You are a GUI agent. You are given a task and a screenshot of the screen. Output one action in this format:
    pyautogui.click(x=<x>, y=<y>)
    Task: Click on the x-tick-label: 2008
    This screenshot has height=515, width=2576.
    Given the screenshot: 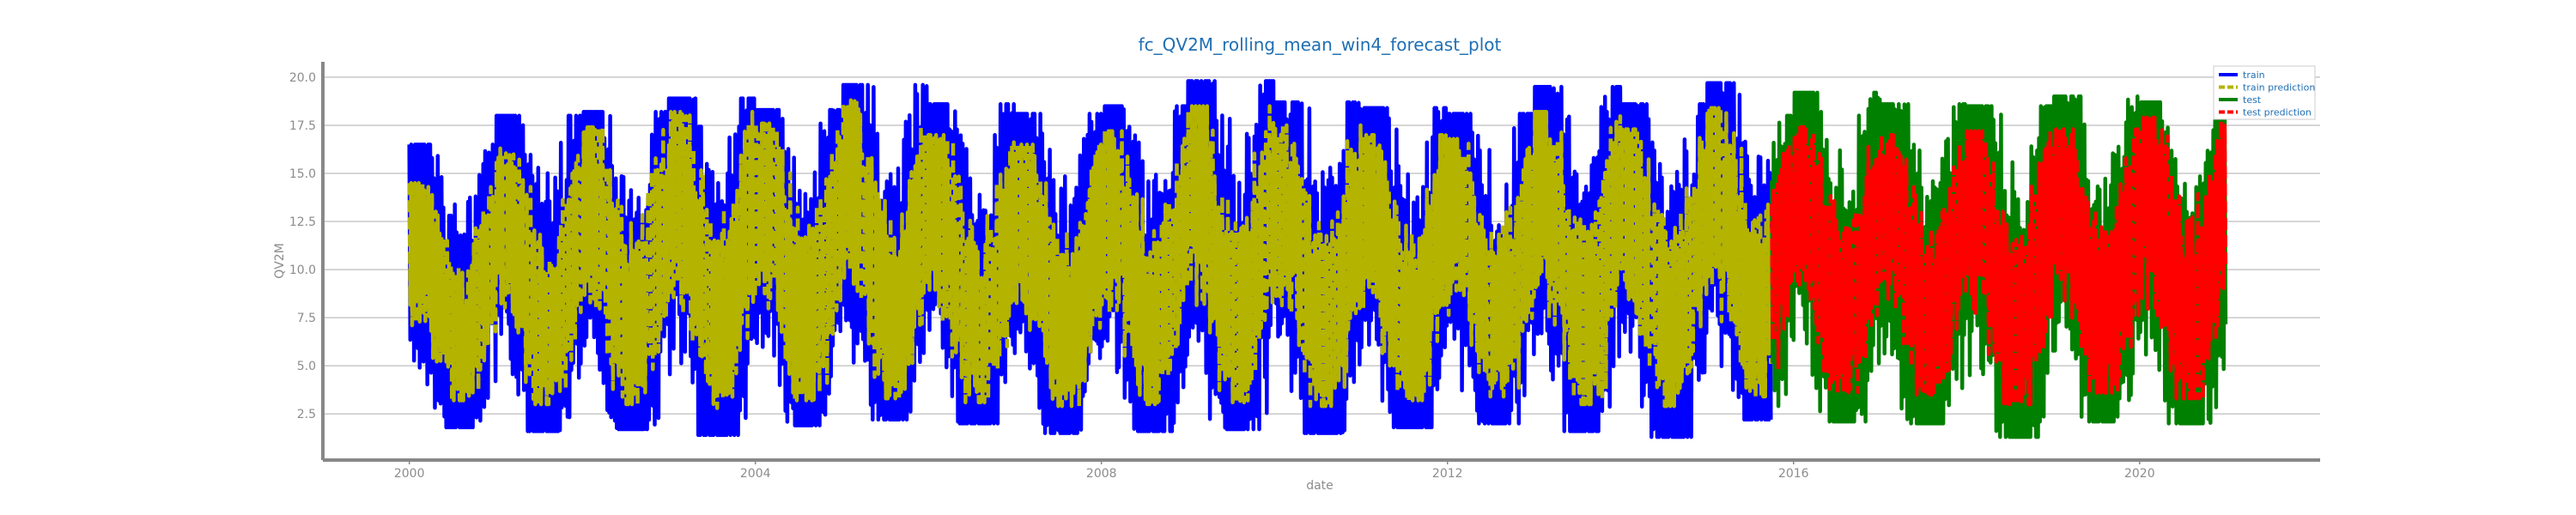 What is the action you would take?
    pyautogui.click(x=1101, y=474)
    